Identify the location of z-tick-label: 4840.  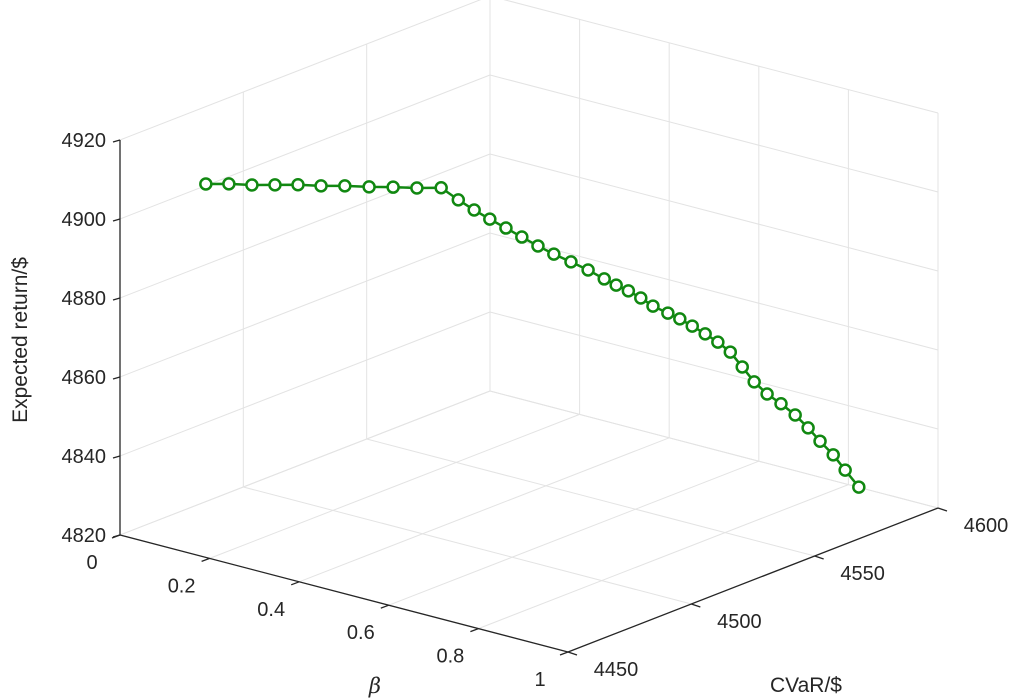
(84, 457).